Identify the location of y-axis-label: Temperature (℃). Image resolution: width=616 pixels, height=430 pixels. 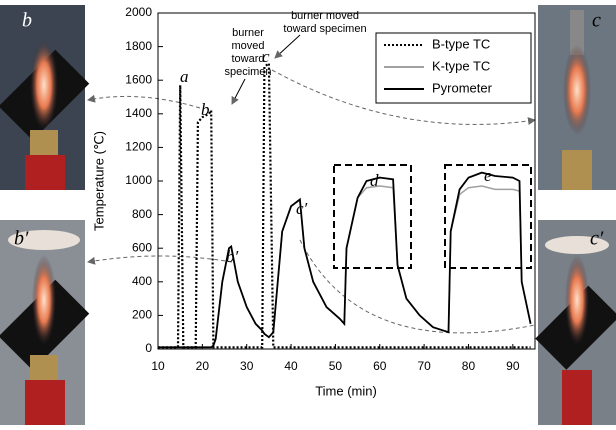
(98, 181).